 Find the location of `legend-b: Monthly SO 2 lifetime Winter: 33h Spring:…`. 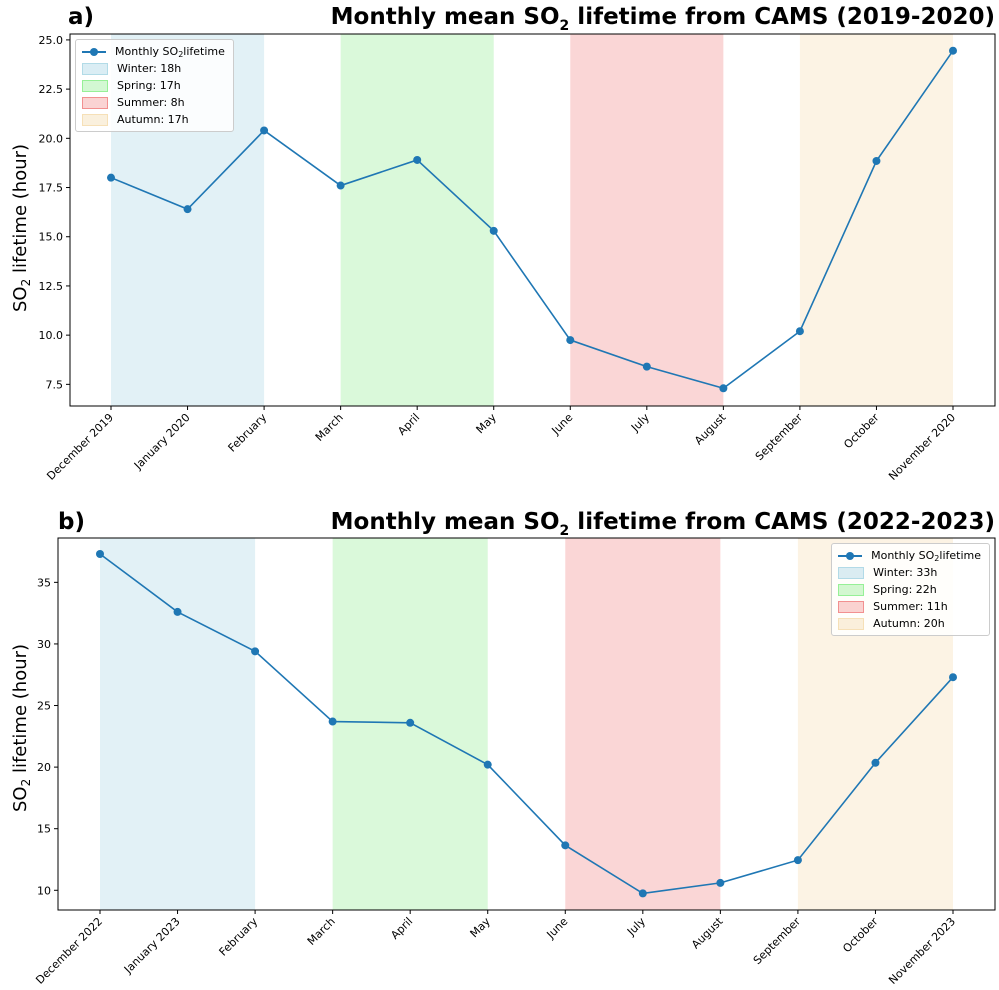

legend-b: Monthly SO 2 lifetime Winter: 33h Spring:… is located at coordinates (910, 589).